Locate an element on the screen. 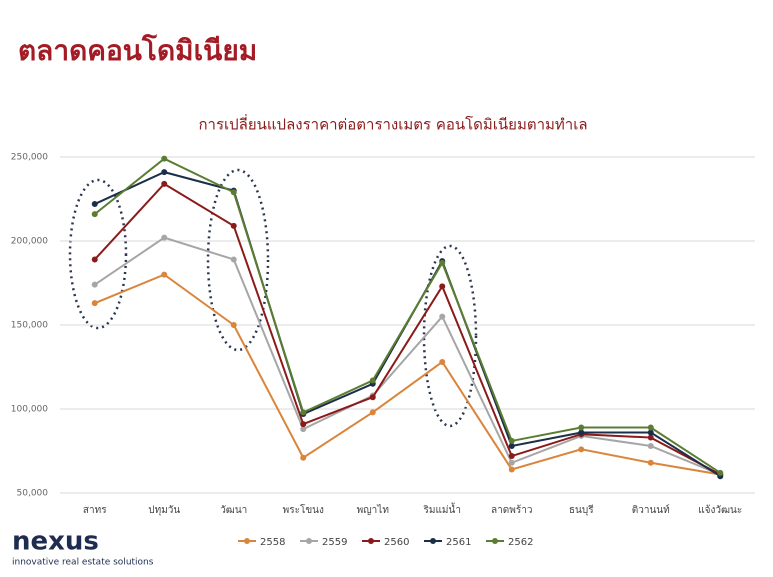 This screenshot has width=773, height=577. x-tick-label: ปทุมวัน is located at coordinates (164, 510).